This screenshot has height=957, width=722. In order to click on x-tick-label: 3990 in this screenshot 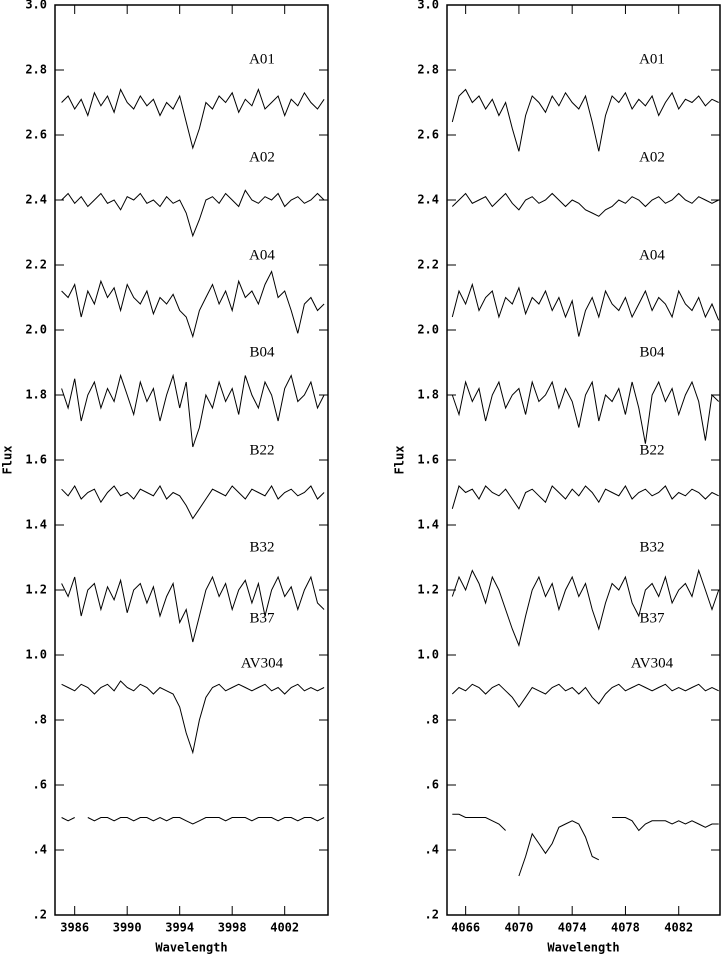, I will do `click(127, 928)`.